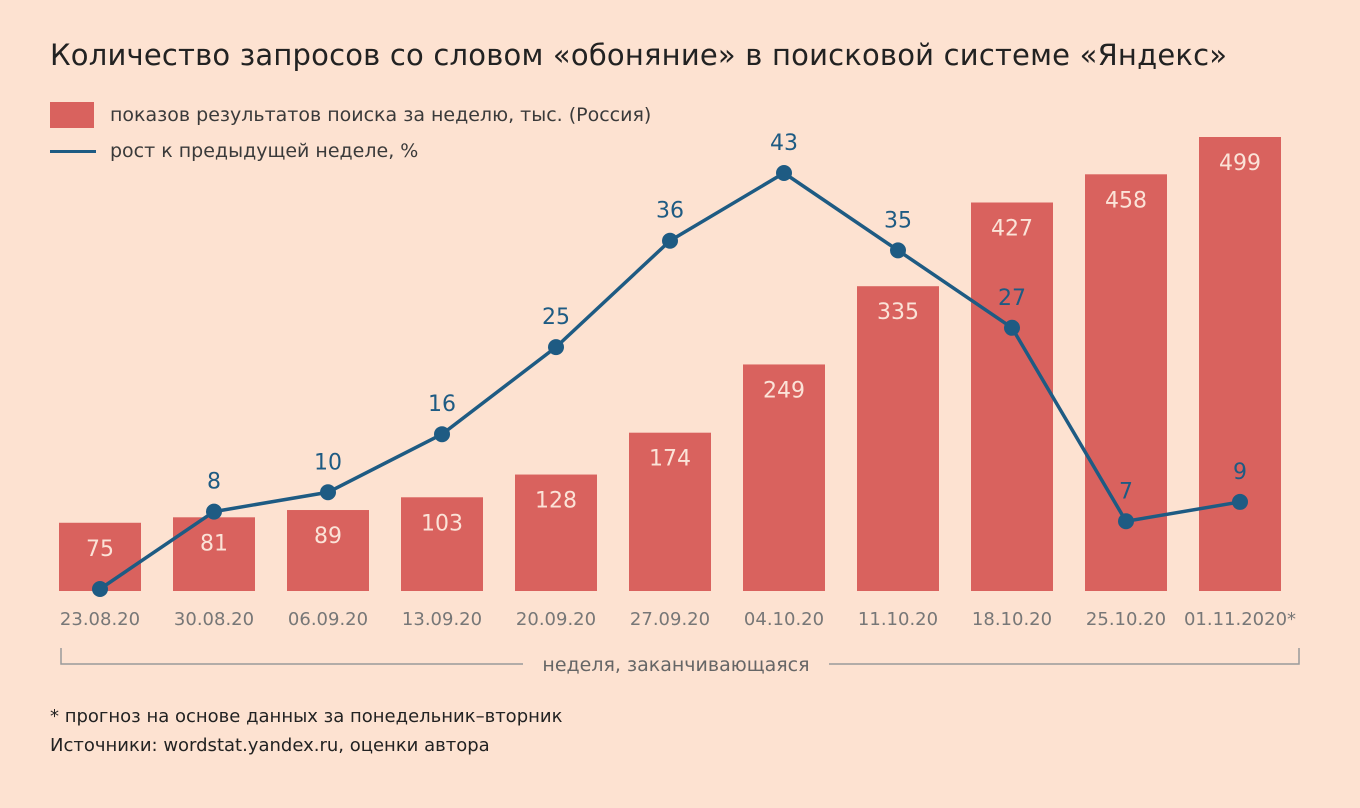  I want to click on growth-value-label: 27, so click(1012, 298).